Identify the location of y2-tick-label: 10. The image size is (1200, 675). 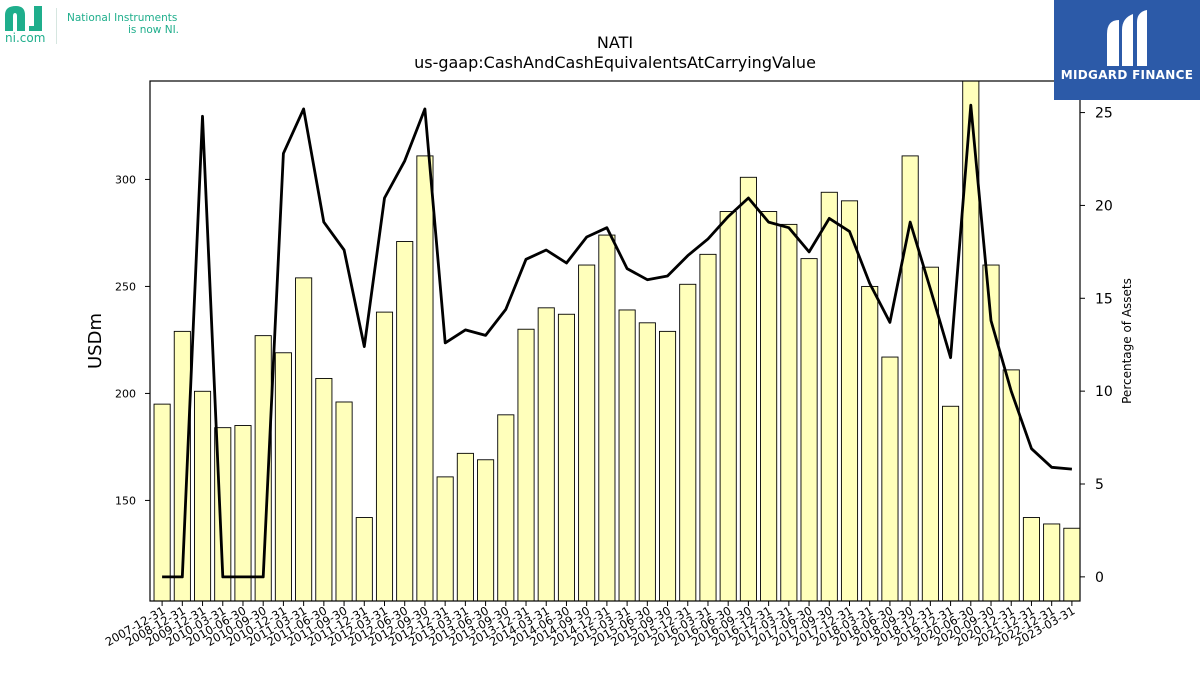
(1104, 392).